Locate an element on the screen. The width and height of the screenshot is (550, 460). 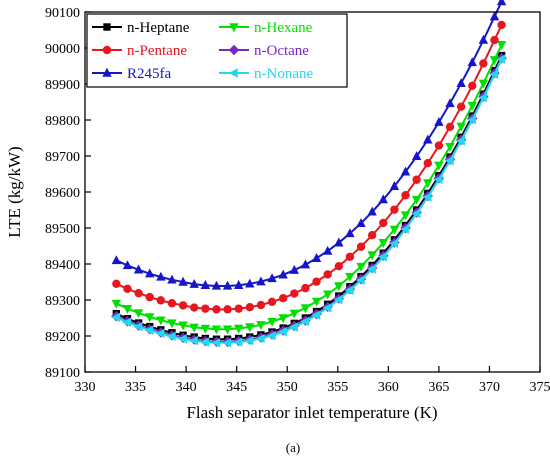
legend-item: n-Hexane is located at coordinates (266, 28).